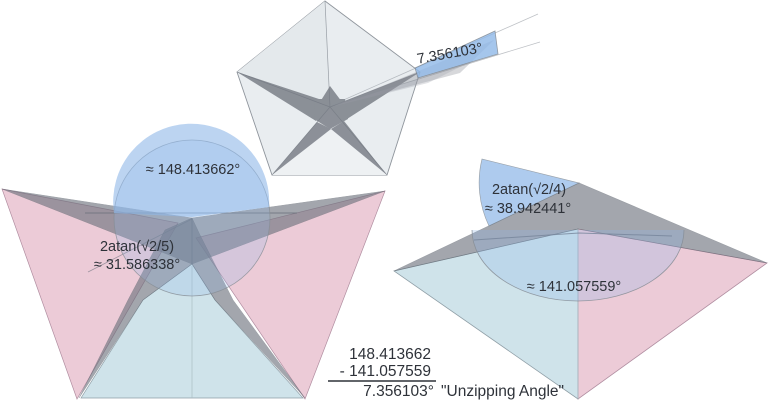 The image size is (768, 403). Describe the element at coordinates (137, 265) in the screenshot. I see `apex-value-label: ≈ 31.586338°` at that location.